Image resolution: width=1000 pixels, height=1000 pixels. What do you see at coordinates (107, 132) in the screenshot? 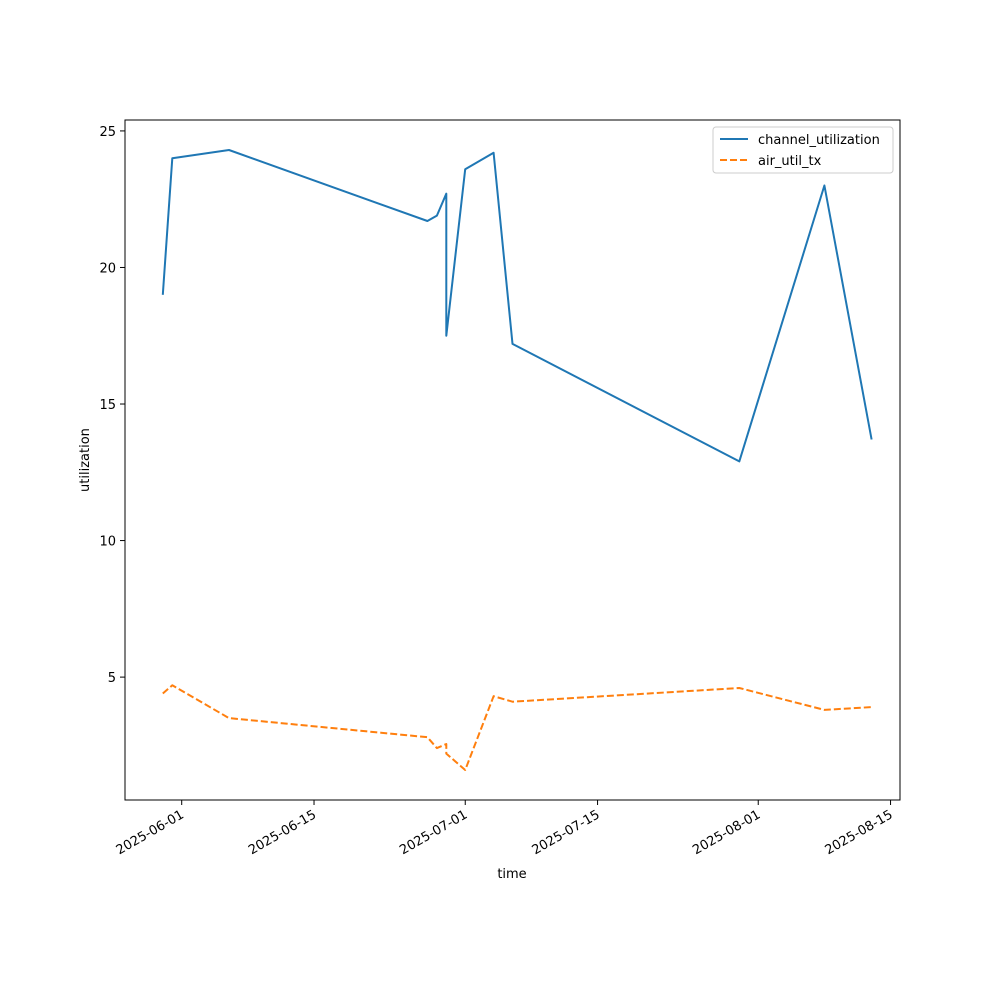
I see `y-tick-label: 25` at bounding box center [107, 132].